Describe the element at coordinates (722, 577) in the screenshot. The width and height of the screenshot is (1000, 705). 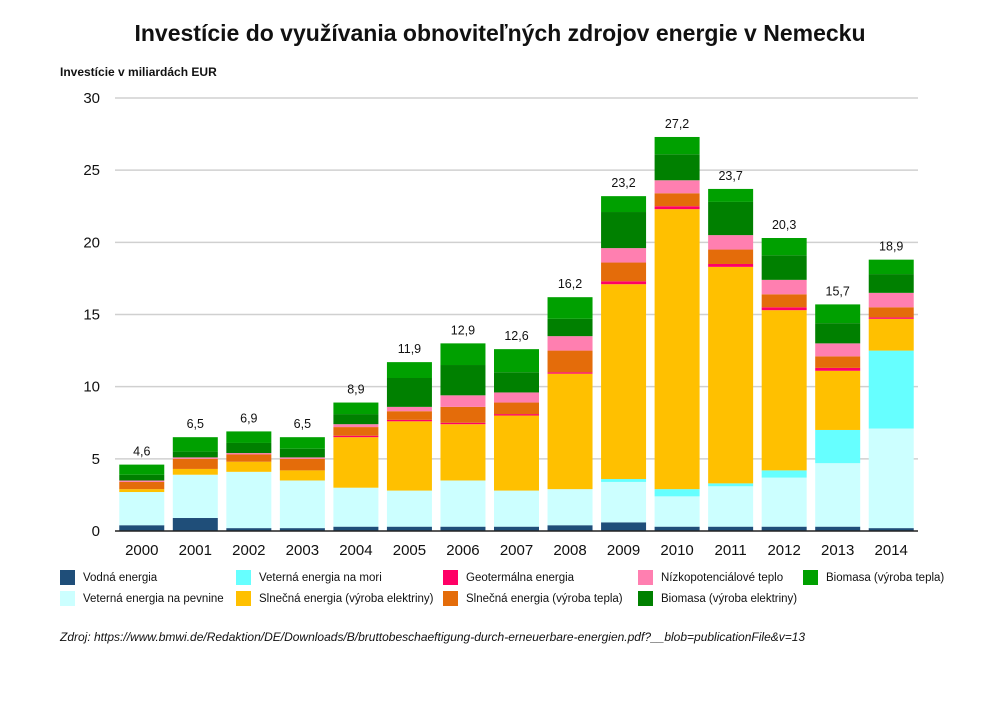
I see `legend-label: Nízkopotenciálové teplo` at that location.